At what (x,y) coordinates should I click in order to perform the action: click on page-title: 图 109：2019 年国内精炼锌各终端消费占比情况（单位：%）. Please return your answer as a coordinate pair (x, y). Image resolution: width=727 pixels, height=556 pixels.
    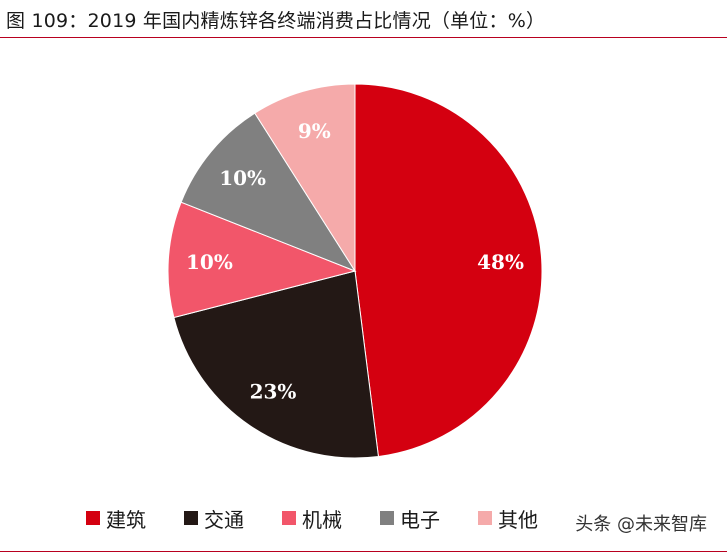
    Looking at the image, I should click on (276, 21).